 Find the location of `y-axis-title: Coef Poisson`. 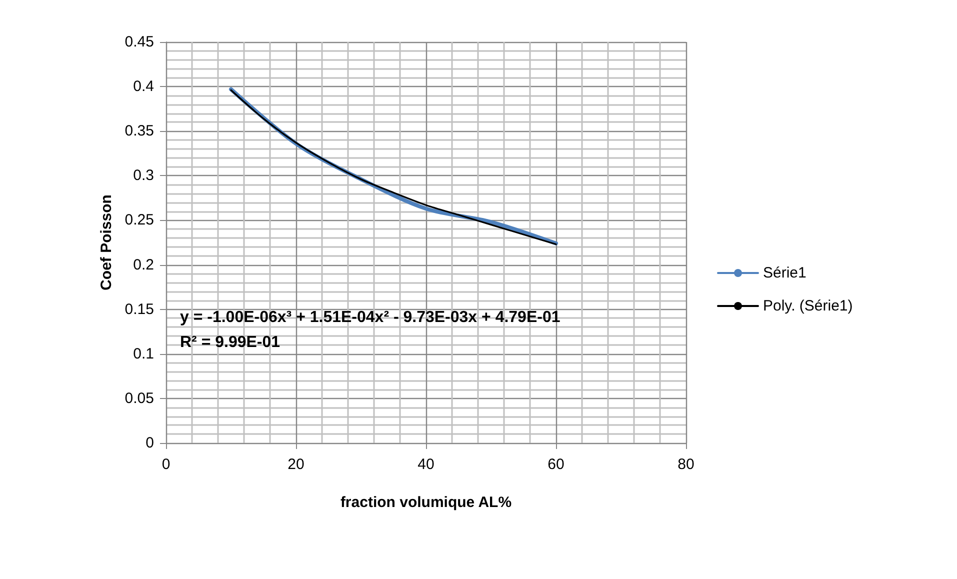

y-axis-title: Coef Poisson is located at coordinates (106, 242).